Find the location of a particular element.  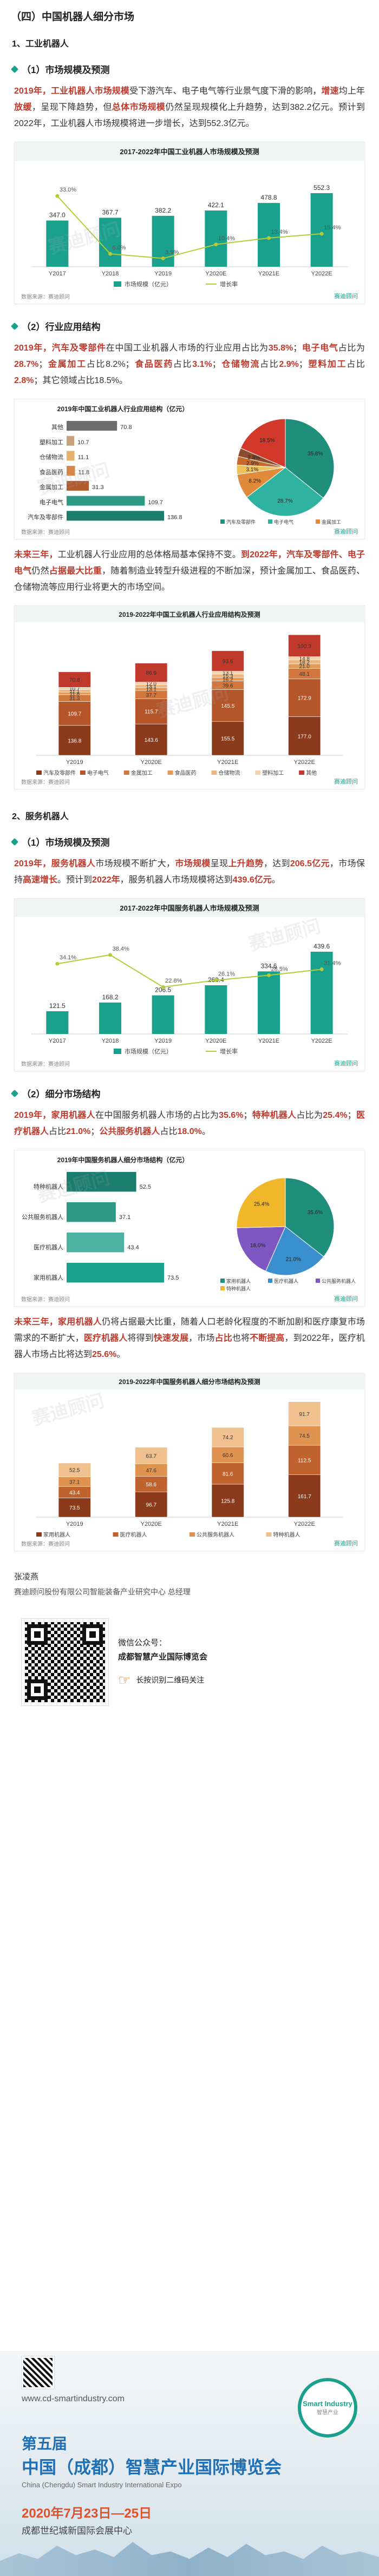

growth-label: 10.4% is located at coordinates (227, 238).